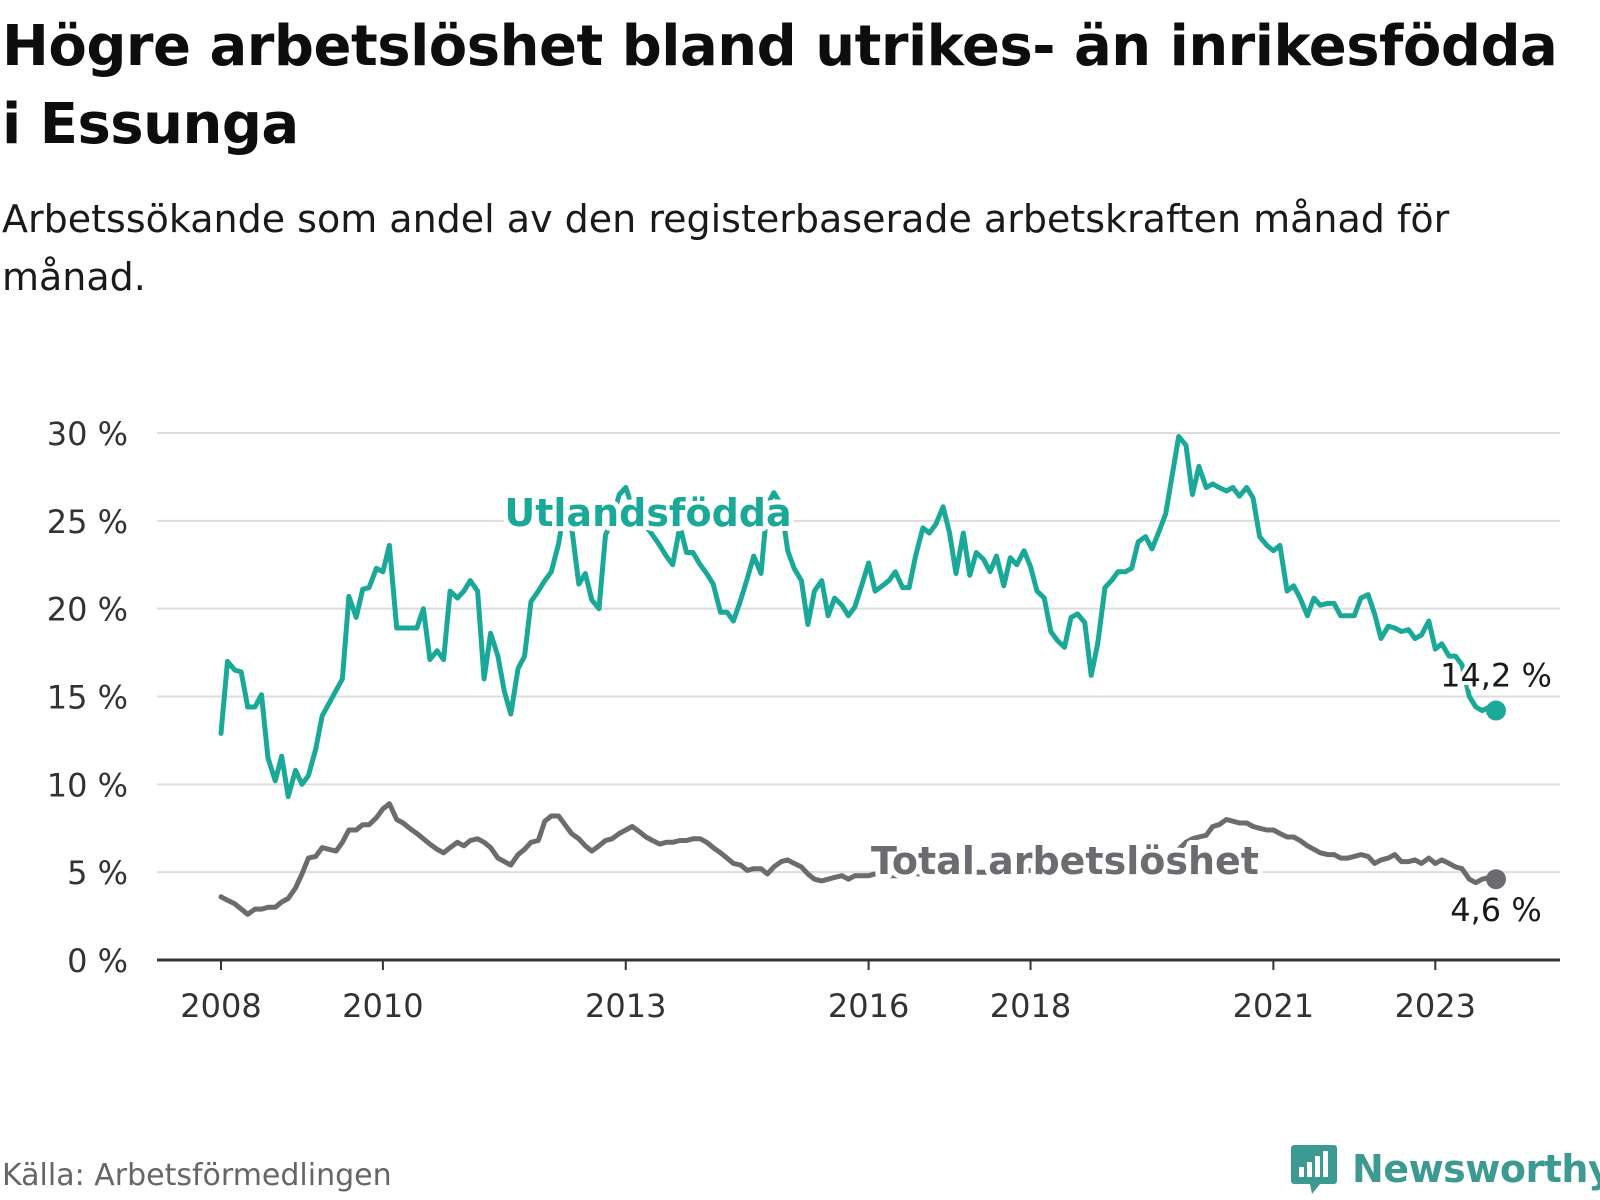 The width and height of the screenshot is (1600, 1200). Describe the element at coordinates (868, 1003) in the screenshot. I see `x-tick-label: 2016` at that location.